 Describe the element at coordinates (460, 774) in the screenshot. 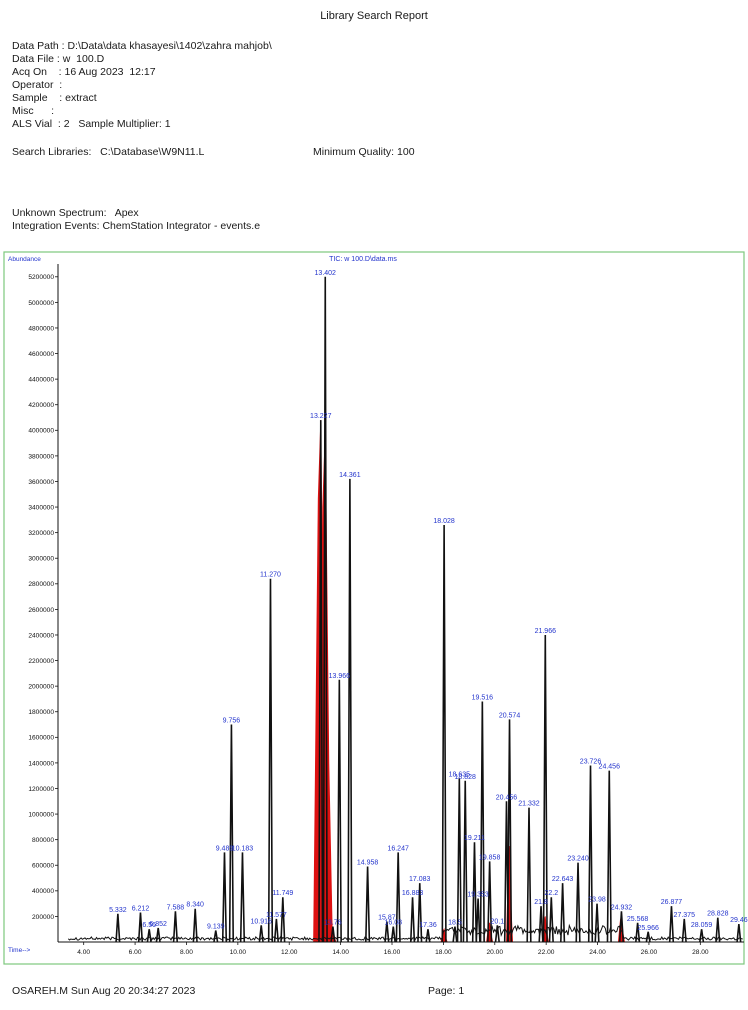

I see `peak-label: 18.635` at that location.